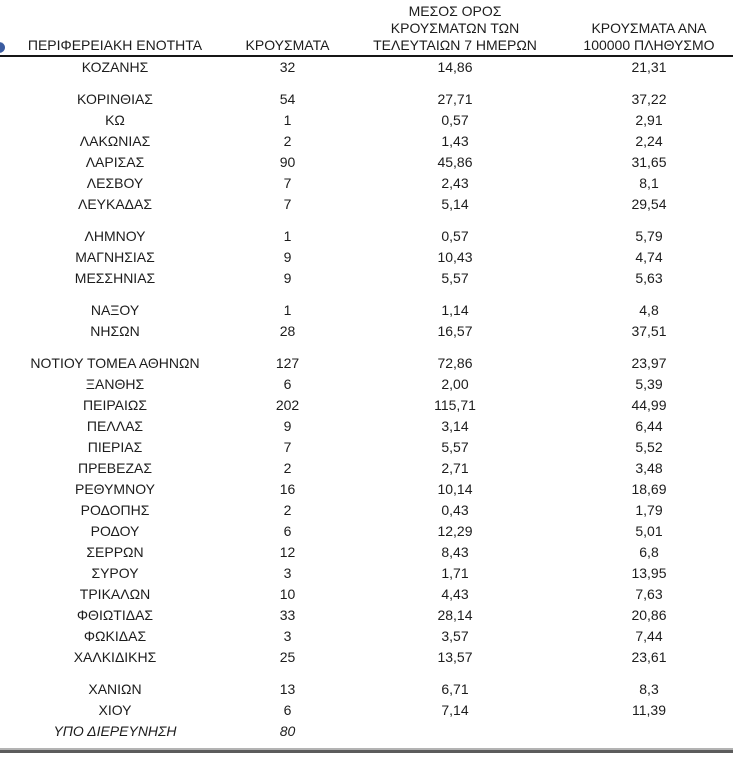 Image resolution: width=733 pixels, height=757 pixels. I want to click on cell-cases-per-100k: 5,39, so click(649, 384).